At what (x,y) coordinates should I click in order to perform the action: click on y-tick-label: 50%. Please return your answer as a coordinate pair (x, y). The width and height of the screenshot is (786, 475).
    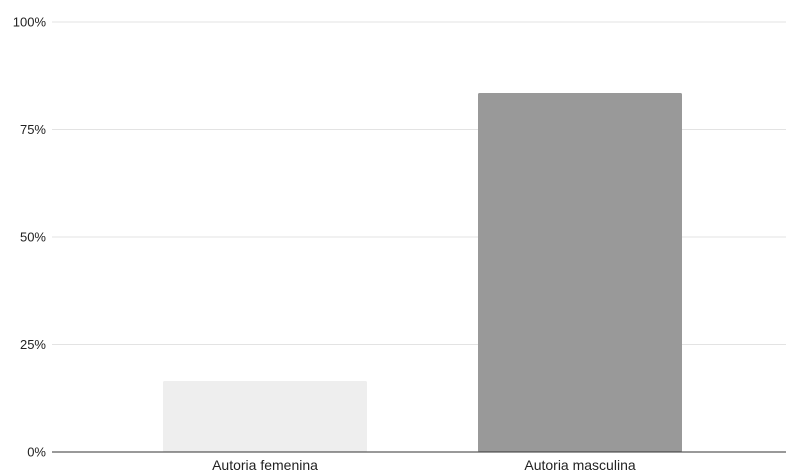
    Looking at the image, I should click on (33, 237).